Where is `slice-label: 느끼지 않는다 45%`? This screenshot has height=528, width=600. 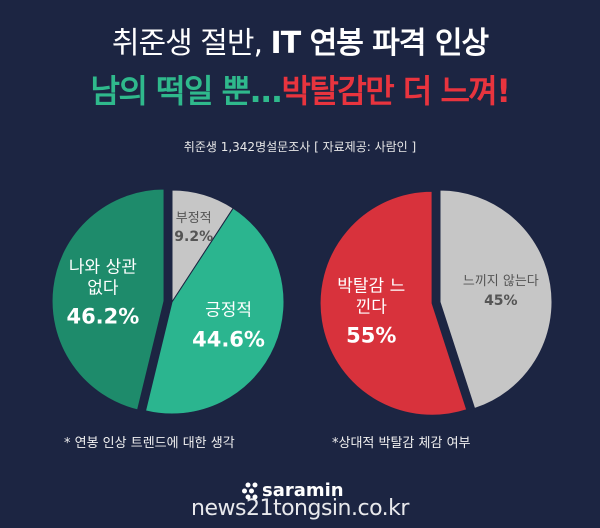 slice-label: 느끼지 않는다 45% is located at coordinates (501, 292).